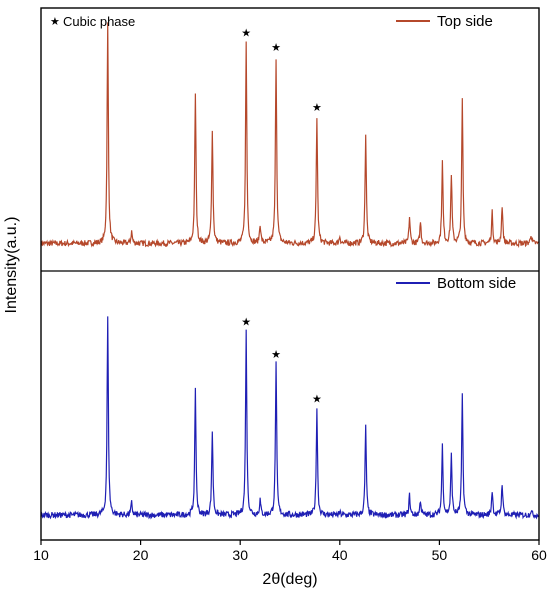 The height and width of the screenshot is (597, 550). I want to click on cubic-phase-star-bottom-2: ★, so click(317, 398).